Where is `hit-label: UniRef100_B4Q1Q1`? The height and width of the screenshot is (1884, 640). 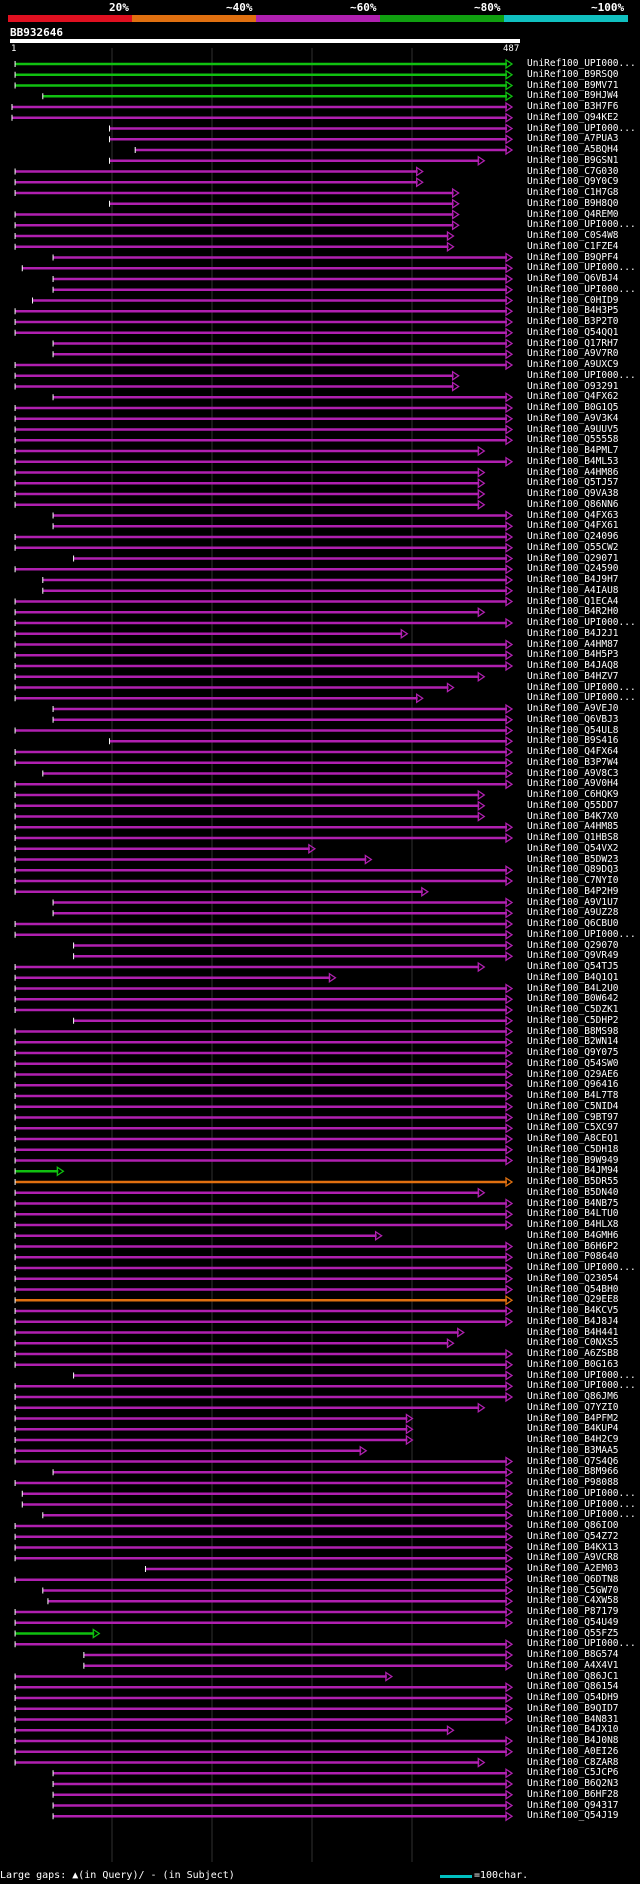
hit-label: UniRef100_B4Q1Q1 is located at coordinates (573, 977).